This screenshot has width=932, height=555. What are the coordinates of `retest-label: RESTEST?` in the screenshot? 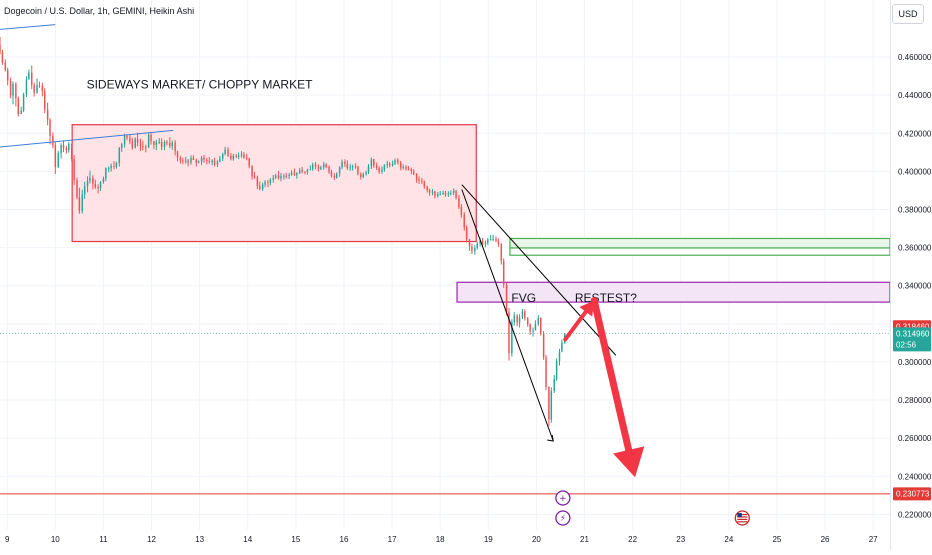 It's located at (606, 298).